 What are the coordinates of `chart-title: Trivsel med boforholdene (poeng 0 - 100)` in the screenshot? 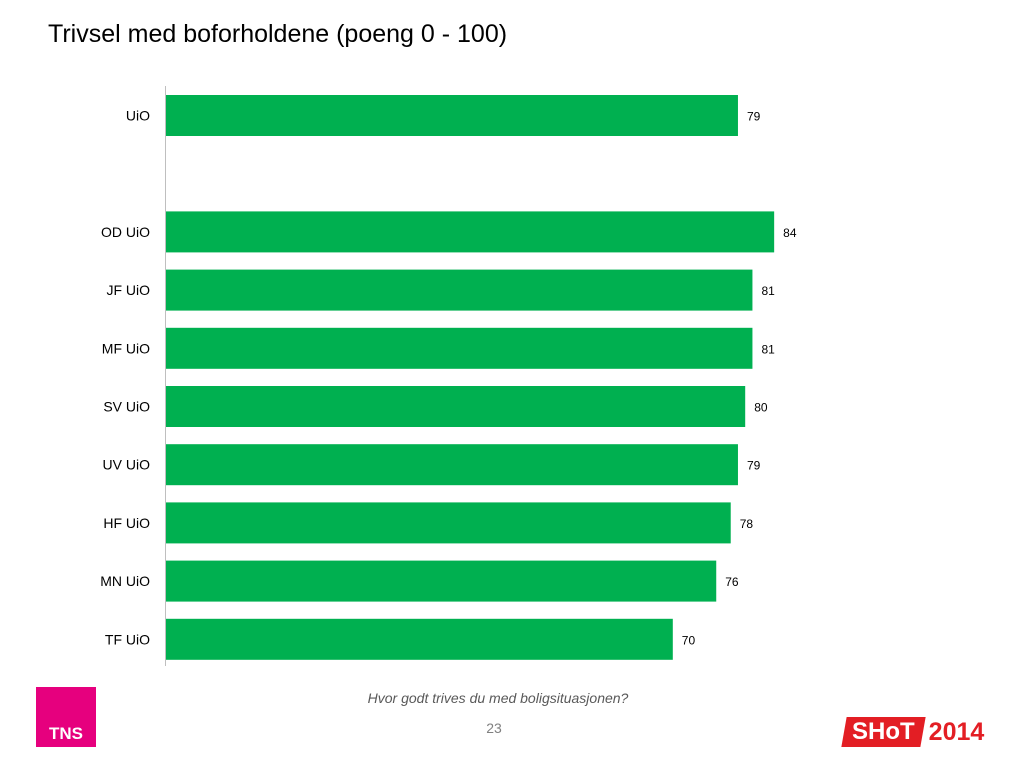 It's located at (278, 34).